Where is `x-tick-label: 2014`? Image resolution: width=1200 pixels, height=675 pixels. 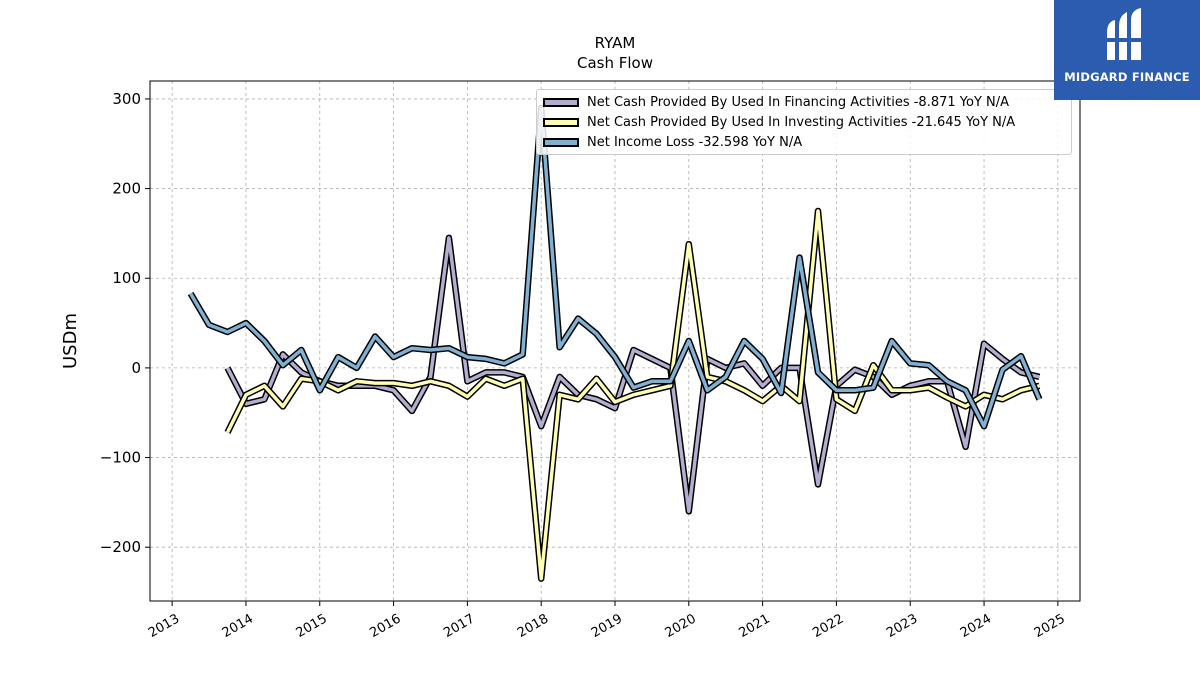
x-tick-label: 2014 is located at coordinates (238, 626).